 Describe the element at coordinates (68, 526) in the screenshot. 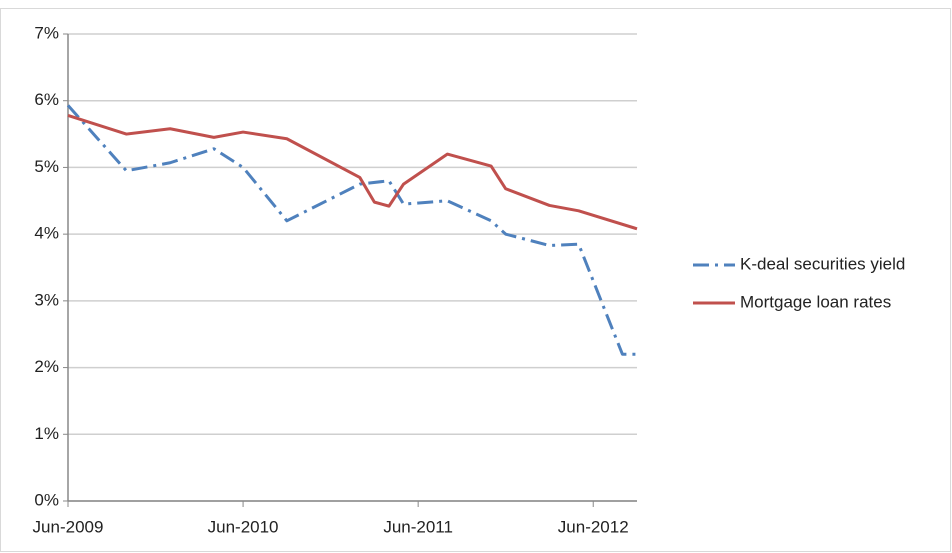

I see `x-tick-label: Jun-2009` at that location.